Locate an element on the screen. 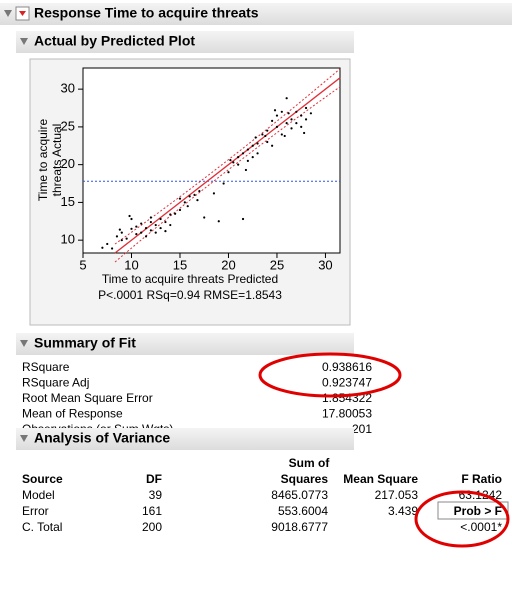  row-label: RSquare is located at coordinates (46, 367).